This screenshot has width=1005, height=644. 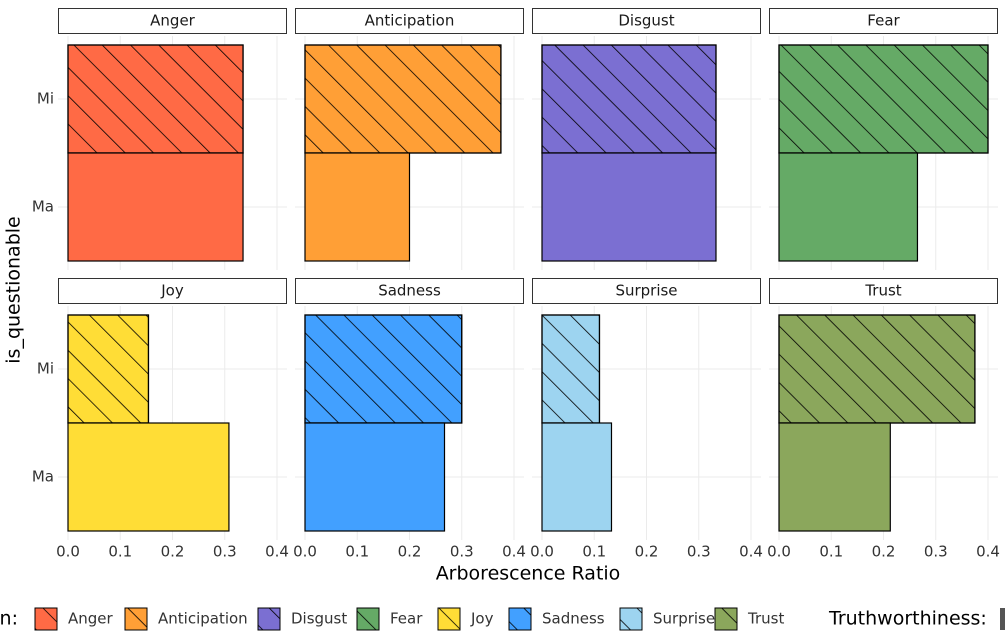 I want to click on strip-label: Surprise, so click(x=646, y=291).